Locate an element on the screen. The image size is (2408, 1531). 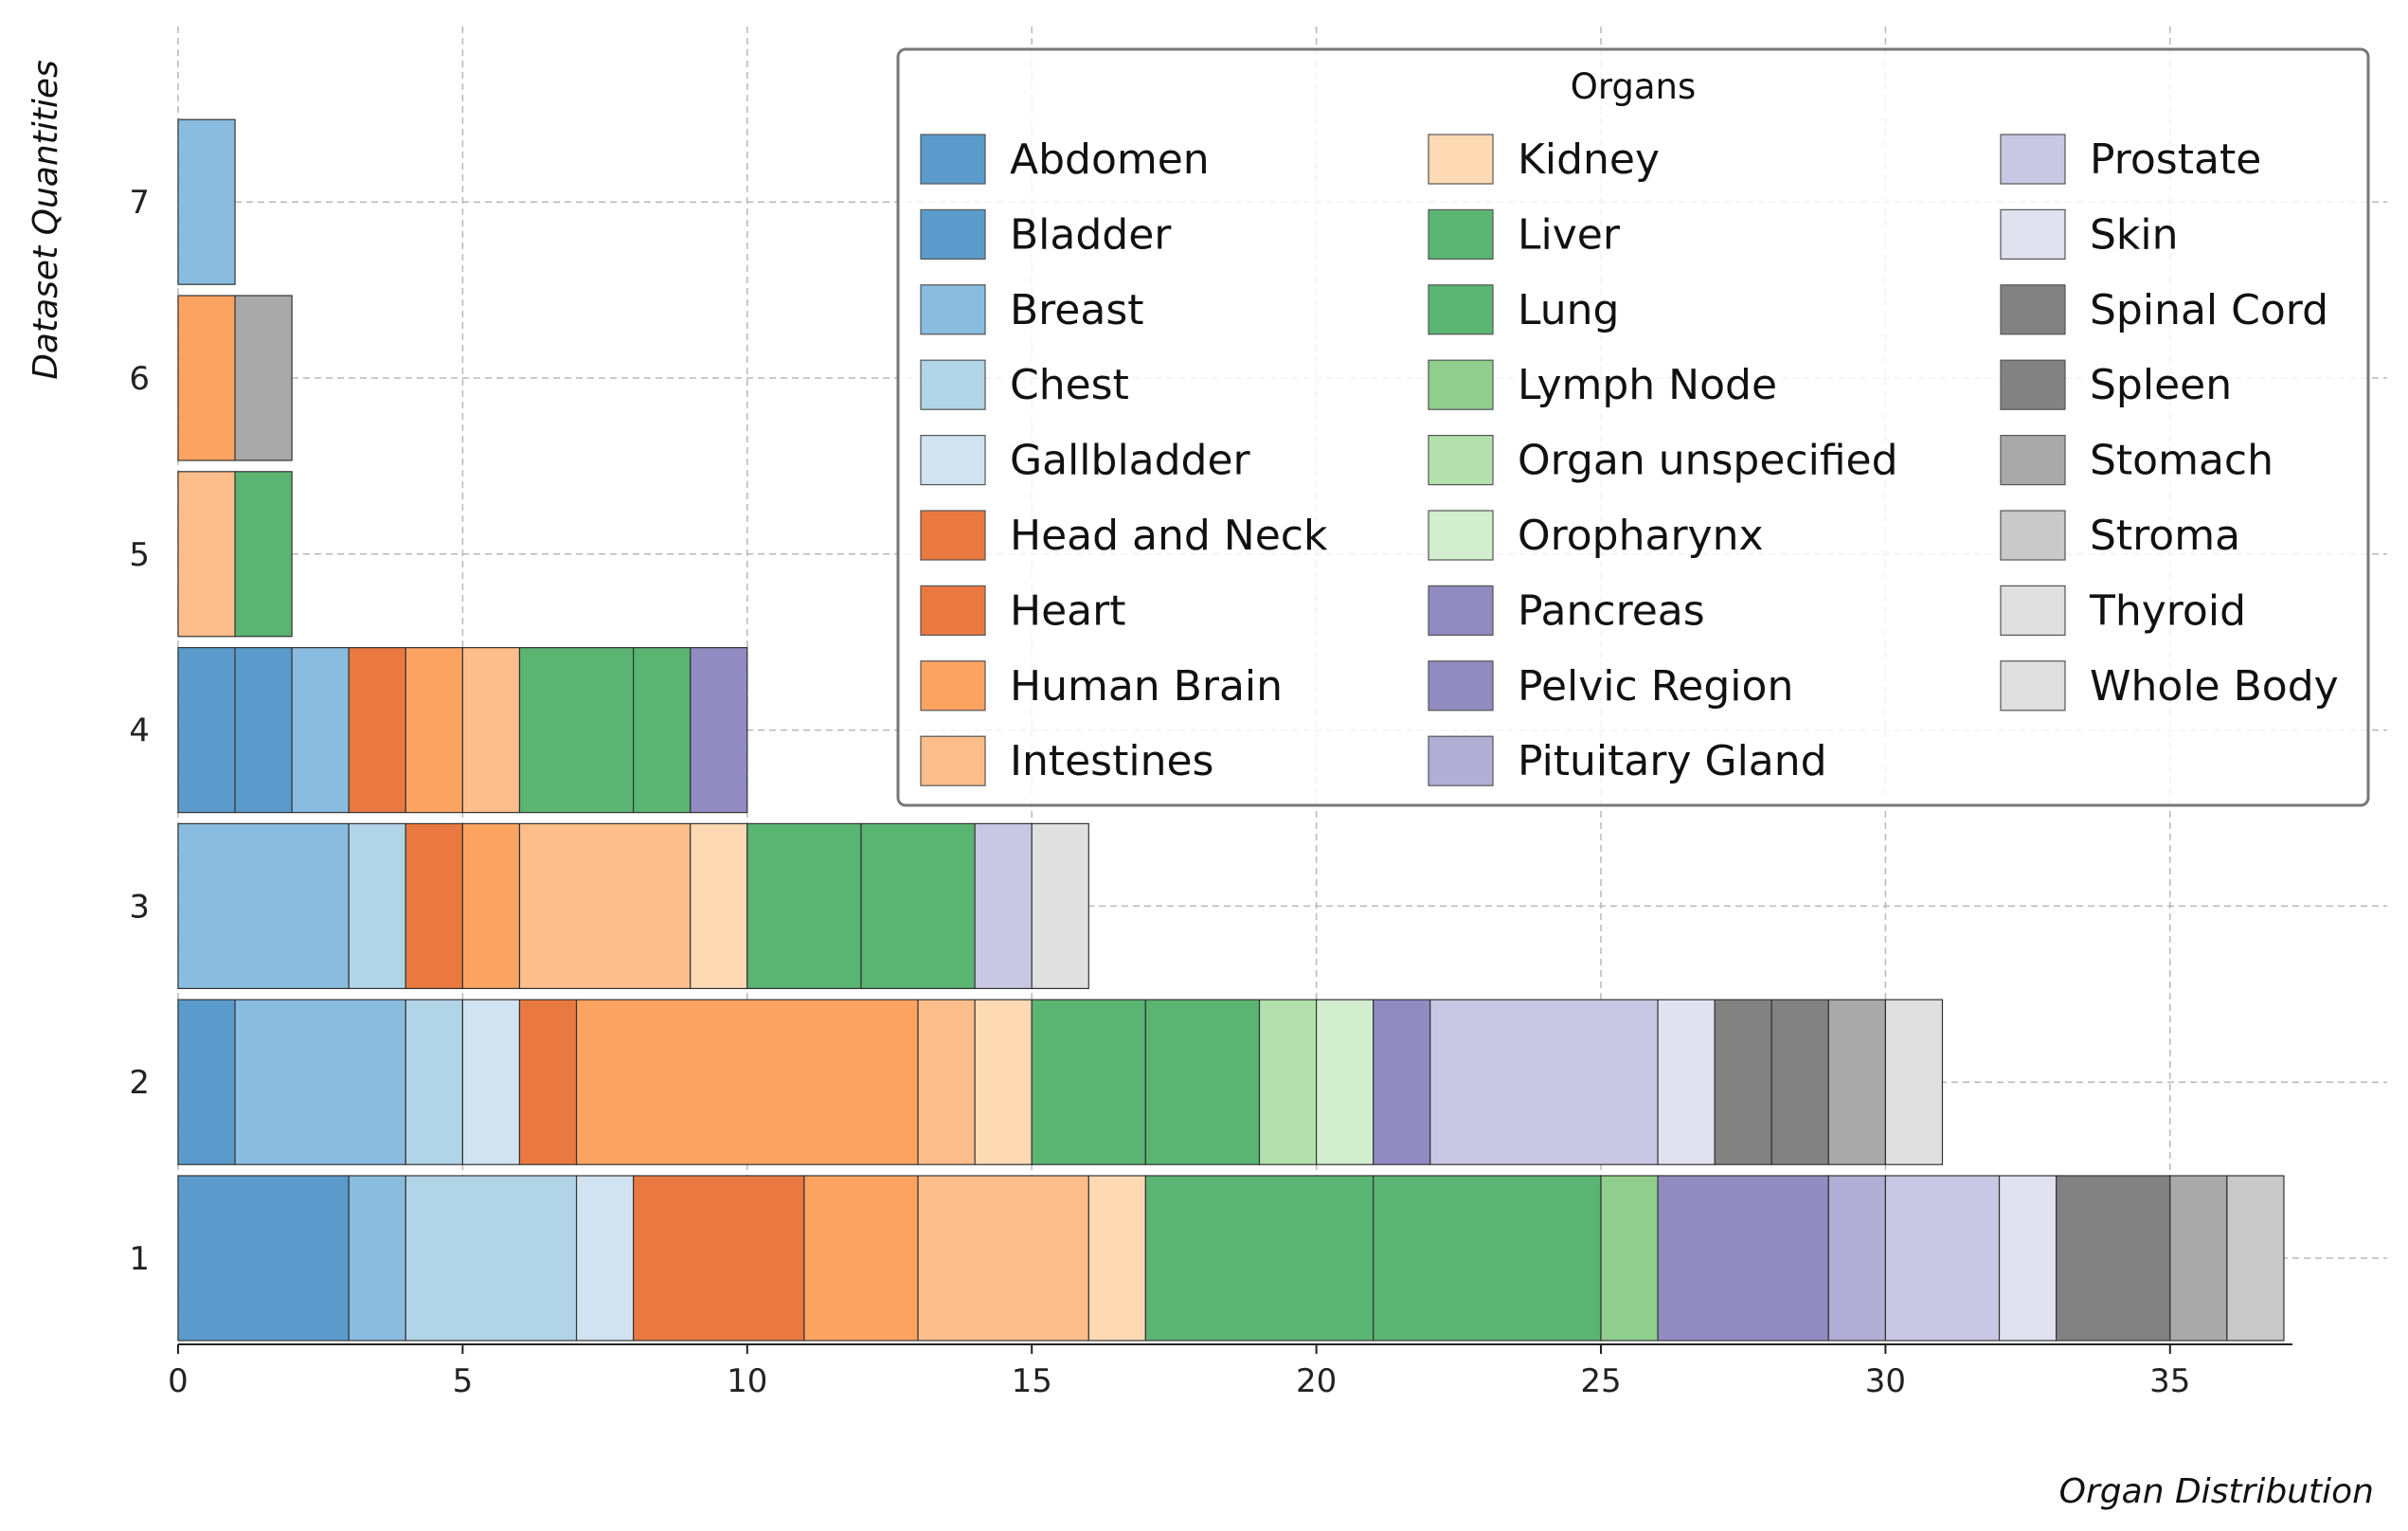
bar-segment-lymph-node is located at coordinates (1629, 1258).